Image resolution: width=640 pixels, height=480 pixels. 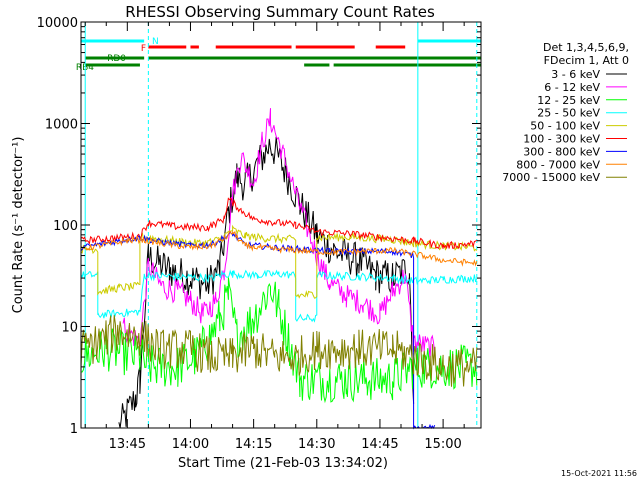 I want to click on y-tick-label: 10, so click(x=69, y=328).